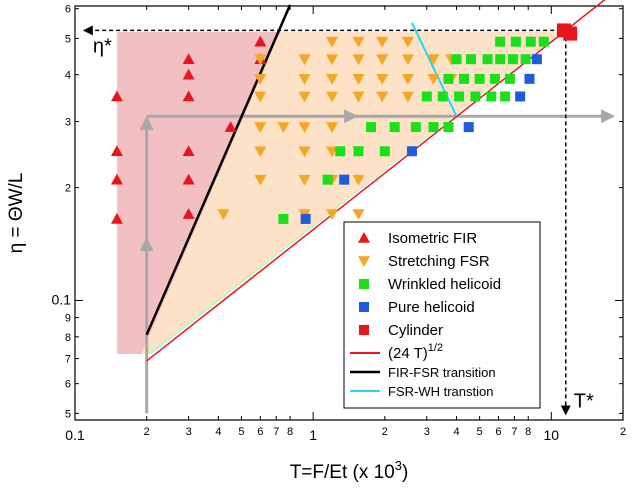 The image size is (641, 489). Describe the element at coordinates (260, 432) in the screenshot. I see `x-tick-label: 6` at that location.